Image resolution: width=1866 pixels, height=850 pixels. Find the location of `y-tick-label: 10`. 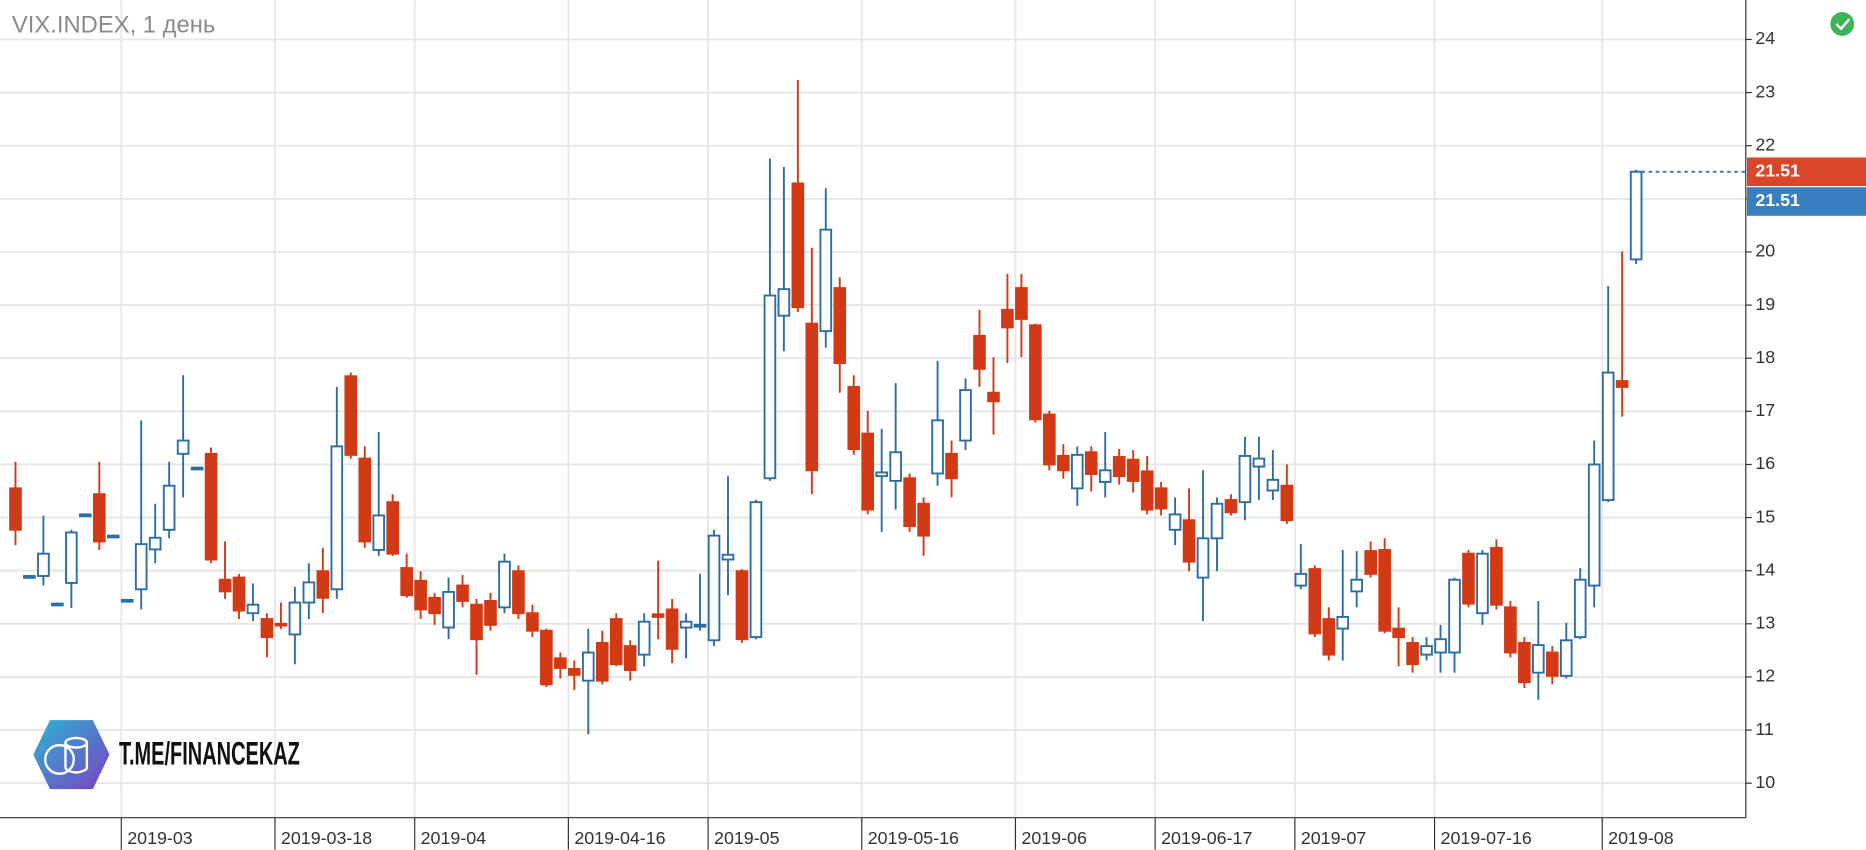

y-tick-label: 10 is located at coordinates (1765, 782).